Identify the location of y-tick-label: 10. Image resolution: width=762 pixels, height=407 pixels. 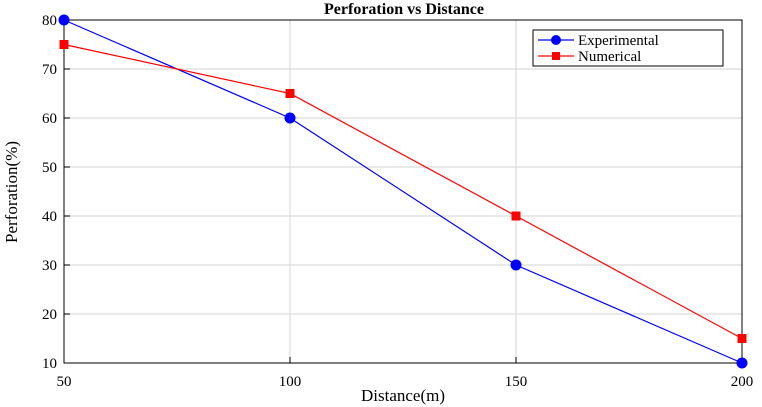
(49, 364).